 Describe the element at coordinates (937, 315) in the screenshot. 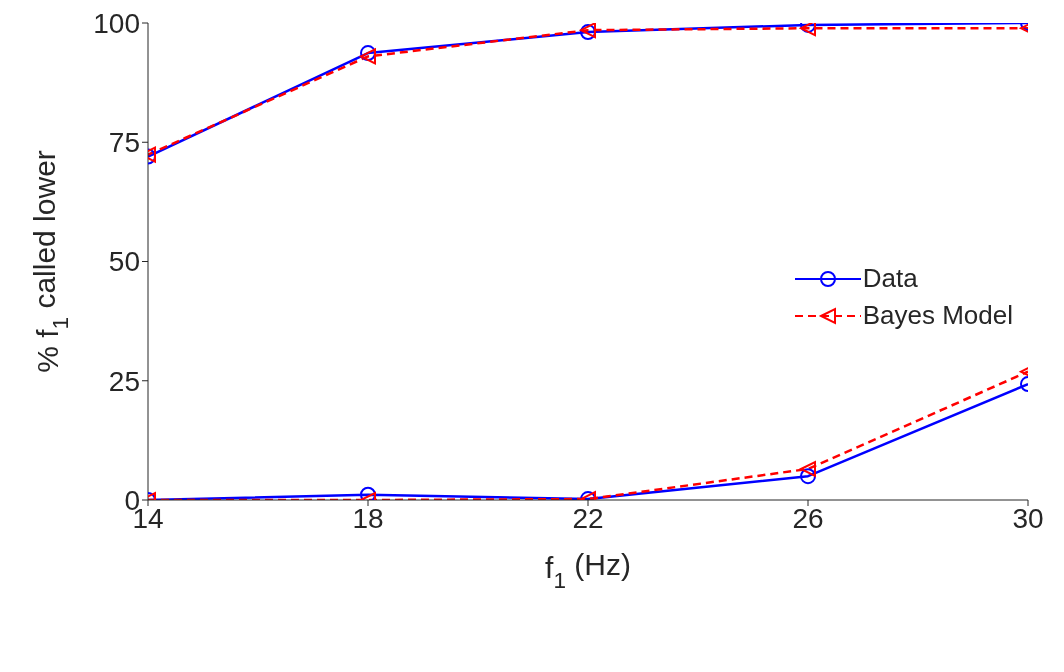

I see `legend-label: Bayes Model` at that location.